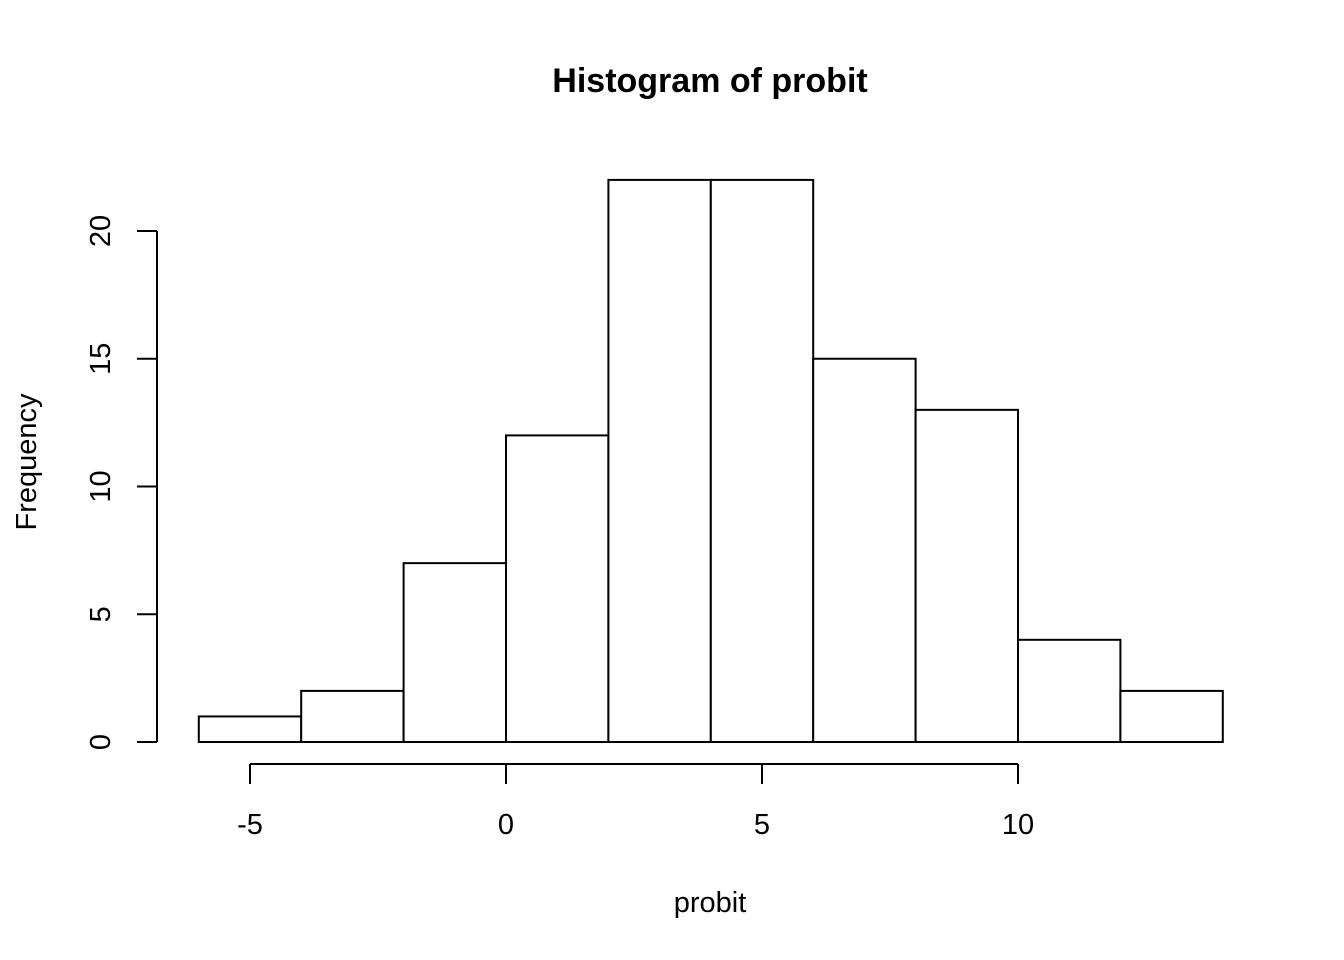 The width and height of the screenshot is (1344, 960). What do you see at coordinates (101, 231) in the screenshot?
I see `y-tick-label: 20` at bounding box center [101, 231].